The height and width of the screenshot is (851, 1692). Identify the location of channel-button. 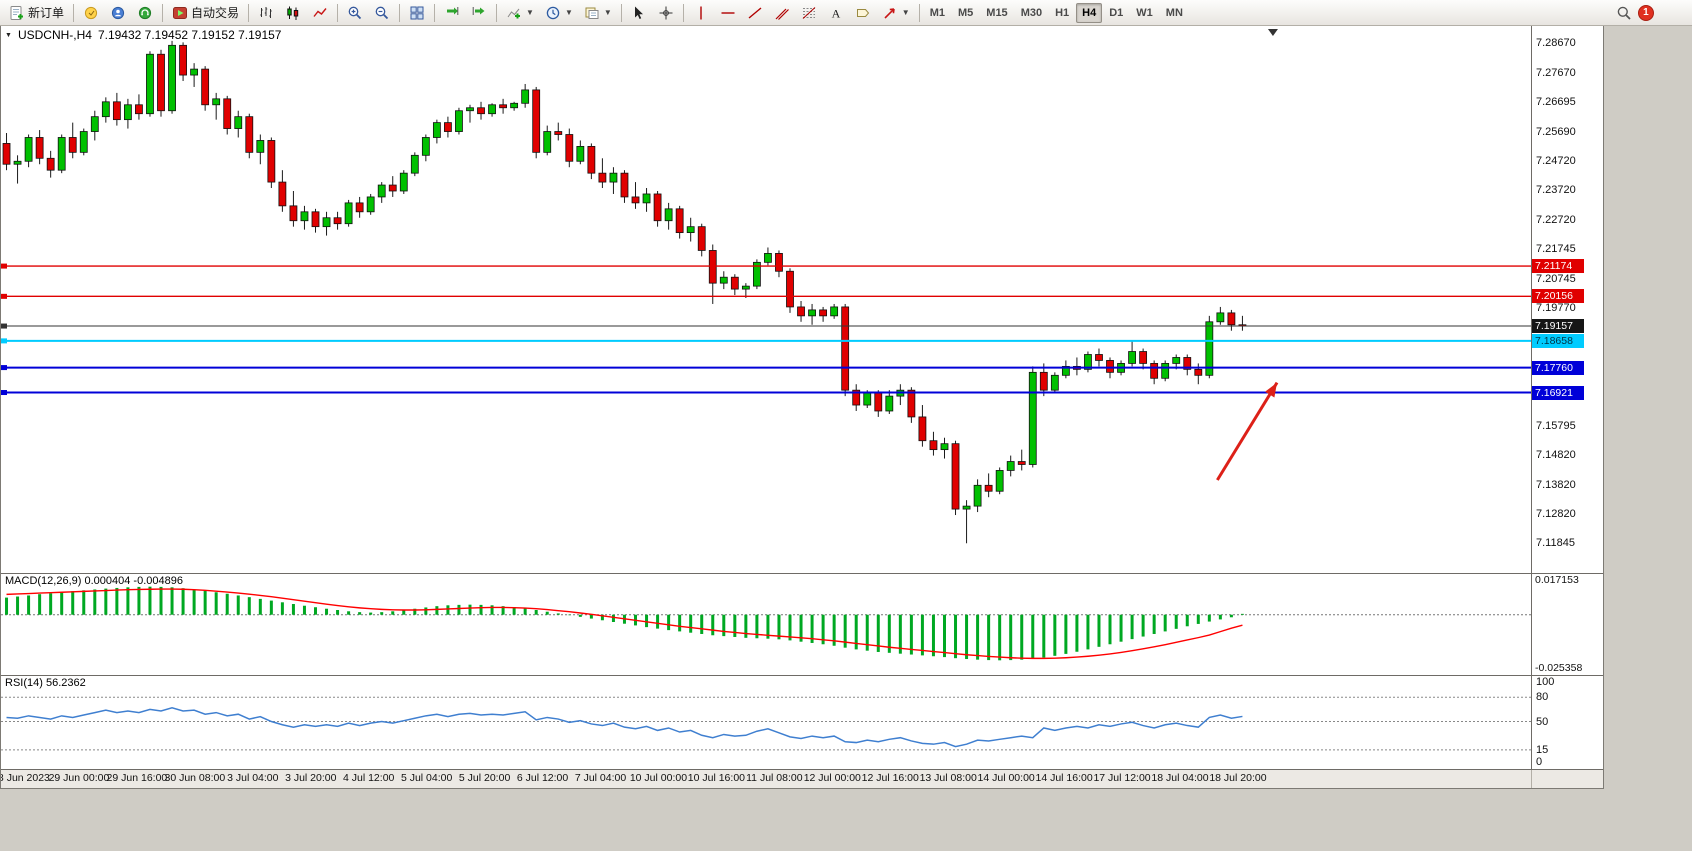
(782, 13).